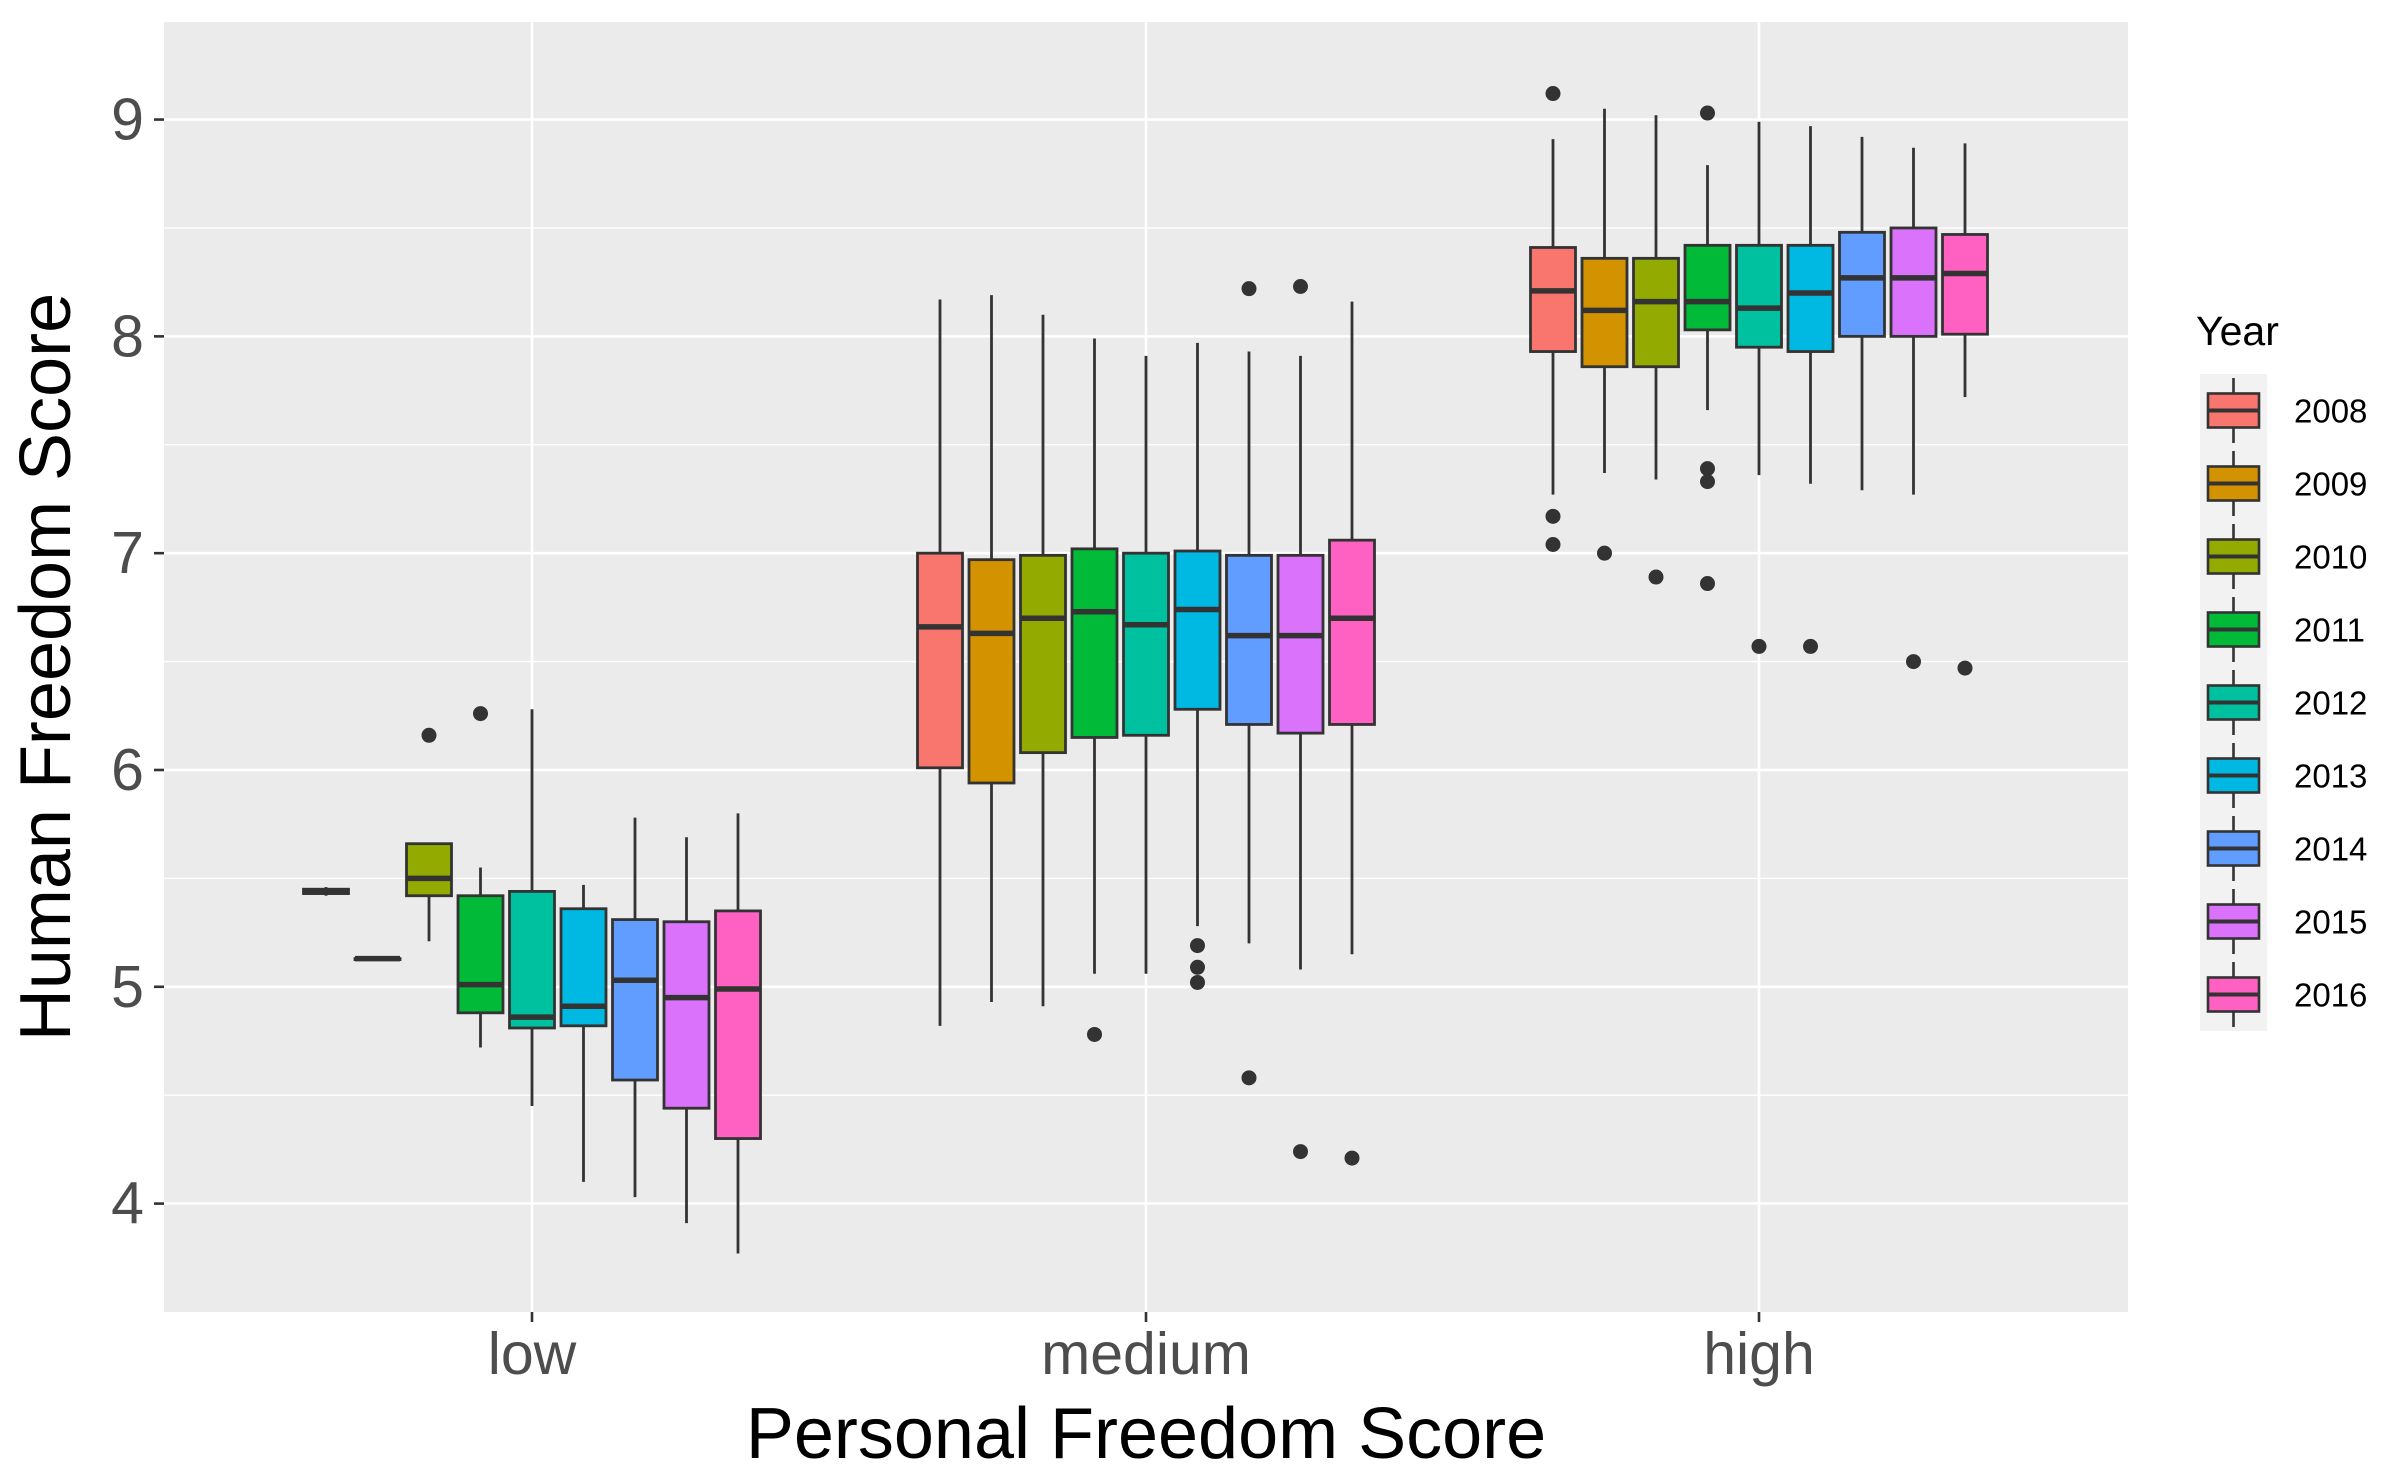 This screenshot has height=1483, width=2400. I want to click on box-2016-medium, so click(1352, 733).